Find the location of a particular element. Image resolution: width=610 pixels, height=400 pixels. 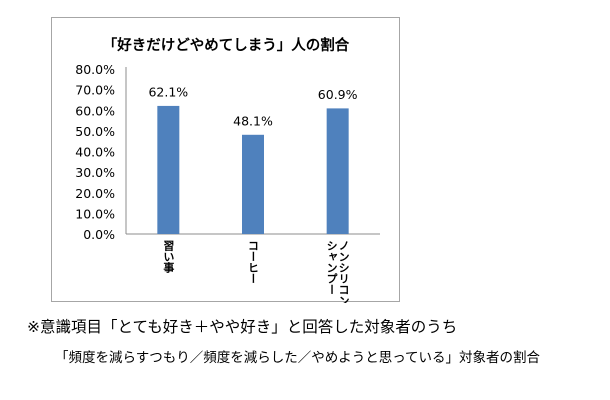

y-tick-label: 10.0% is located at coordinates (95, 213).